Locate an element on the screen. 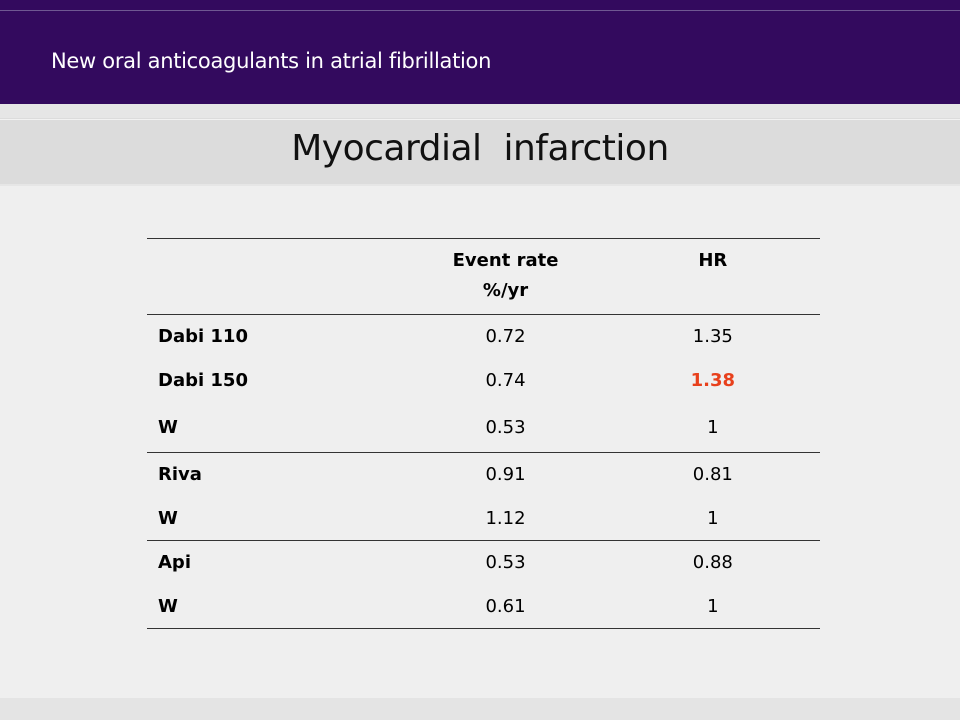  table-row: Riva 0.91 0.81 is located at coordinates (483, 475).